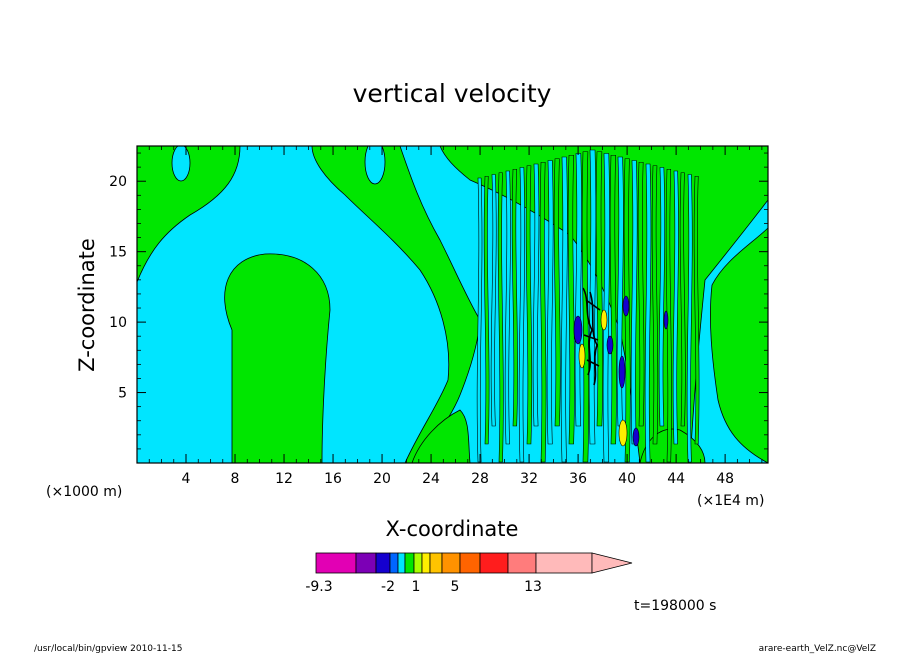 The width and height of the screenshot is (904, 654). Describe the element at coordinates (118, 253) in the screenshot. I see `y-tick-label: 15` at that location.